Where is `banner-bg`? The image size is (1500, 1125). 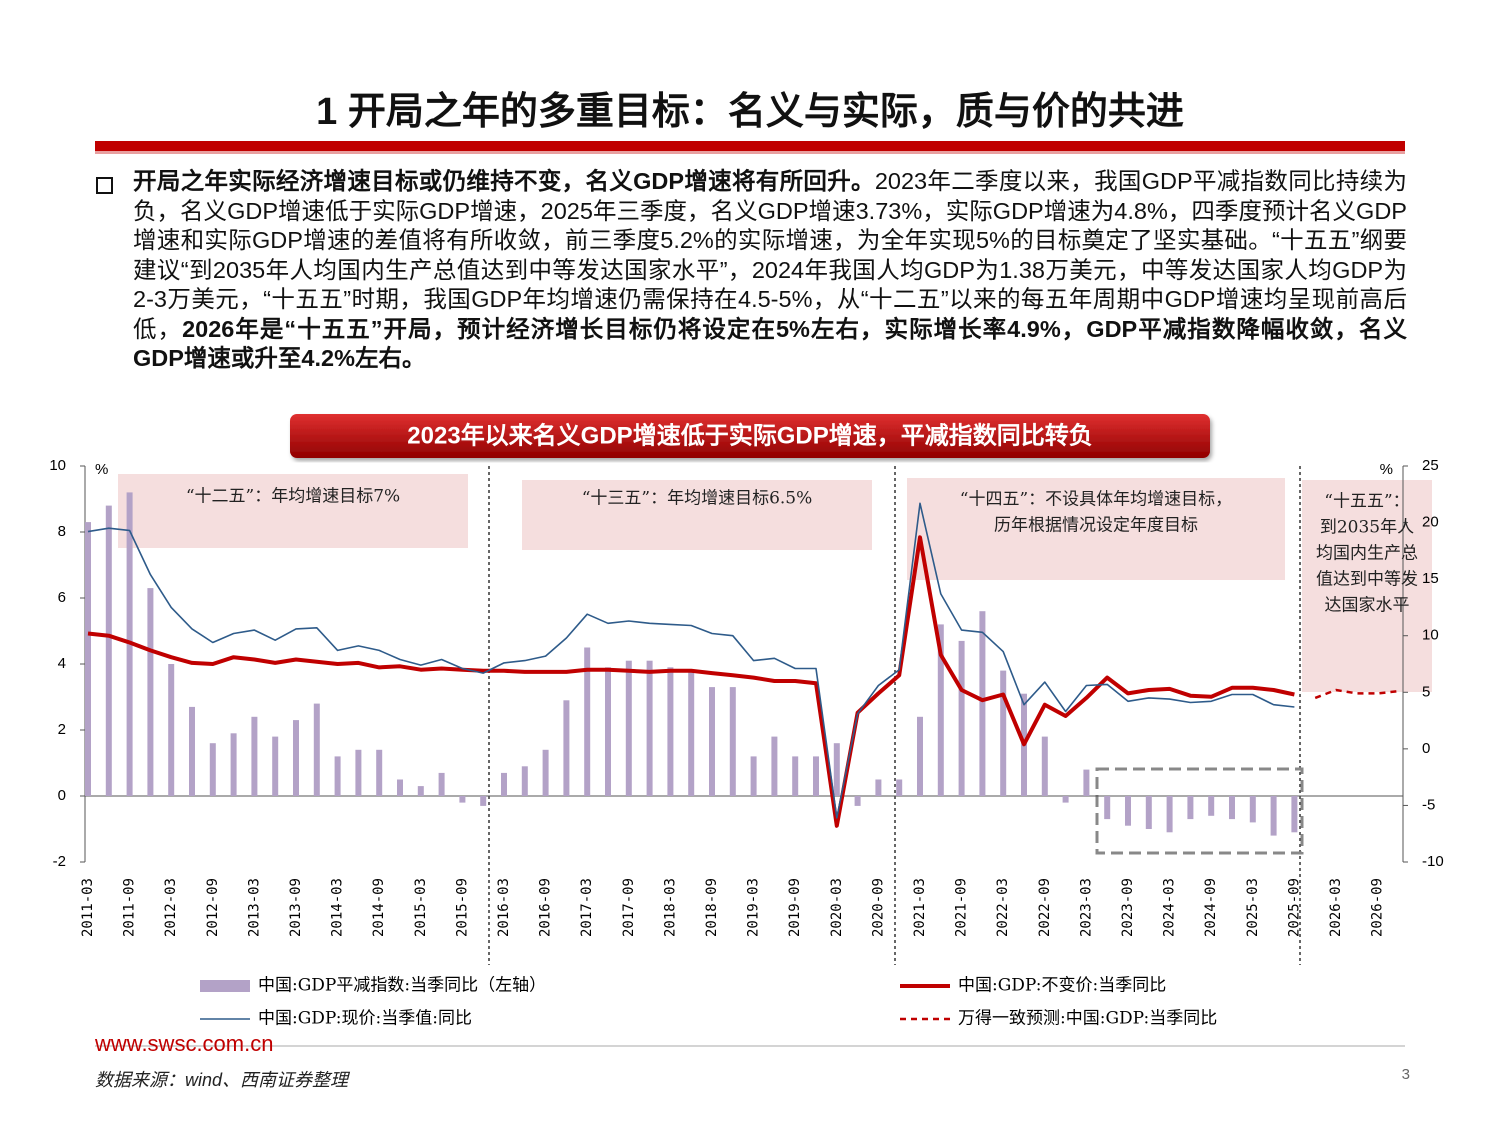 banner-bg is located at coordinates (750, 436).